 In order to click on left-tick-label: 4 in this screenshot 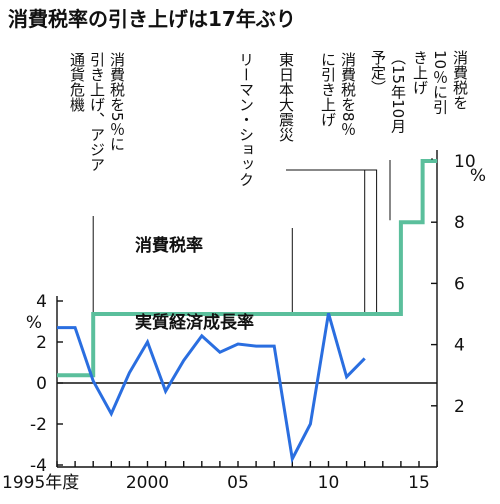, I will do `click(41, 302)`.